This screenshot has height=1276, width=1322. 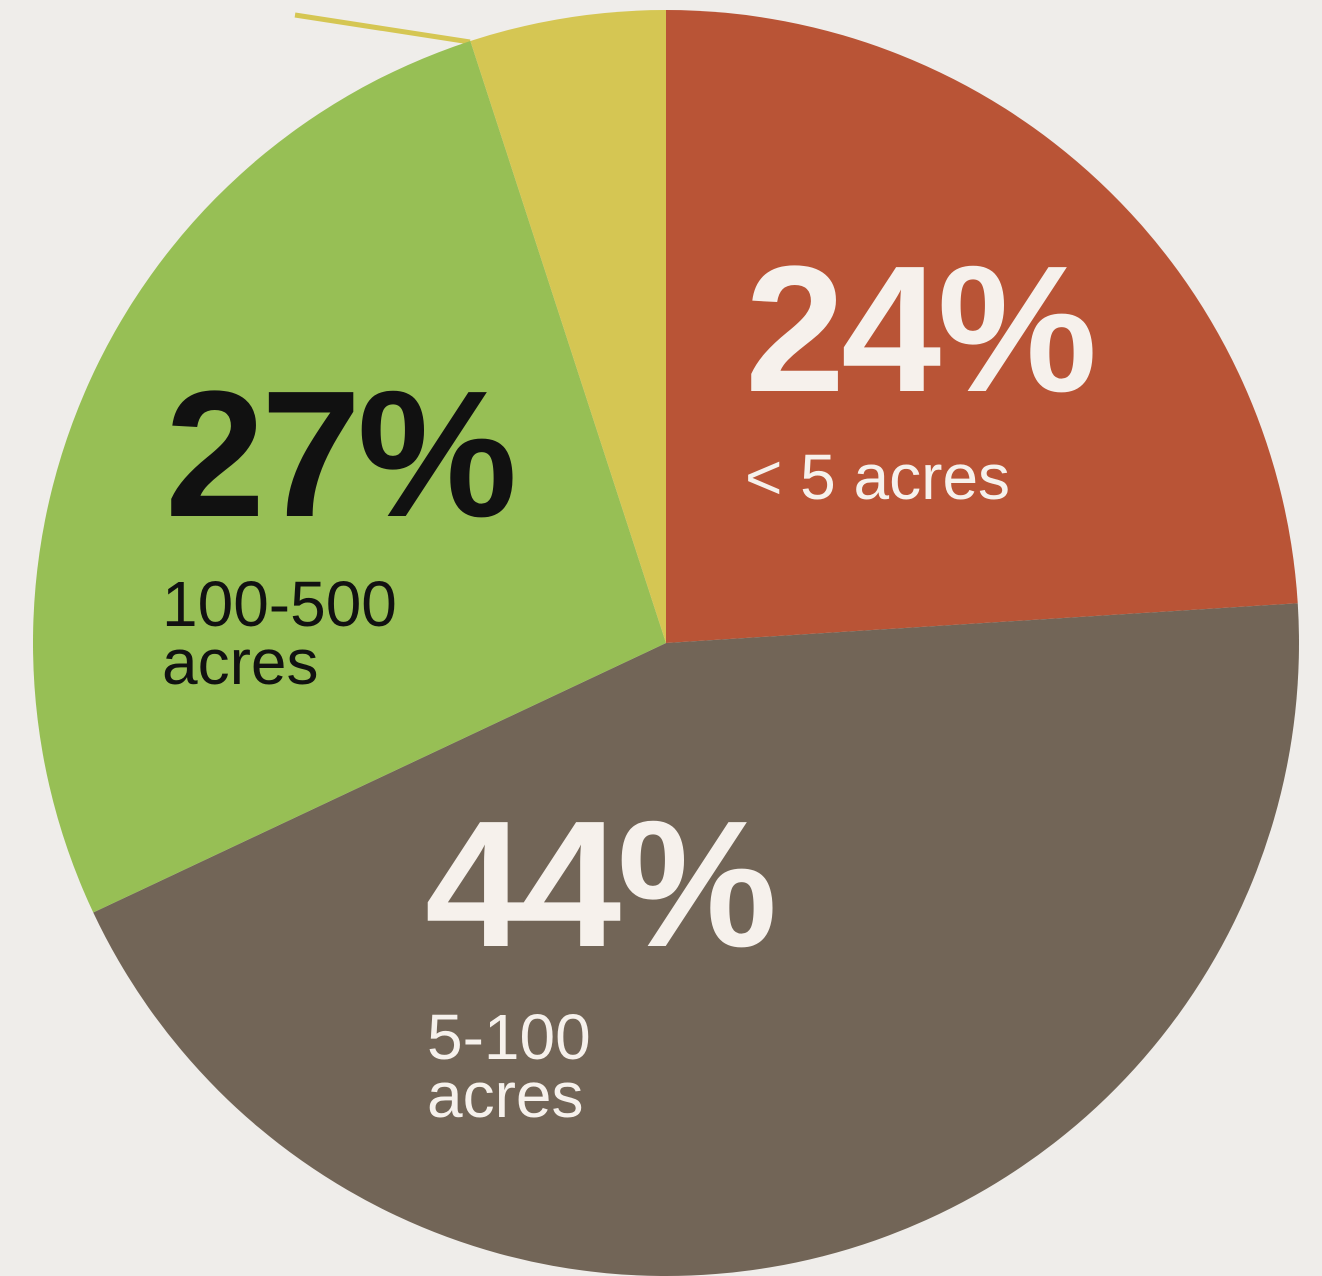 What do you see at coordinates (382, 28) in the screenshot?
I see `leader-line` at bounding box center [382, 28].